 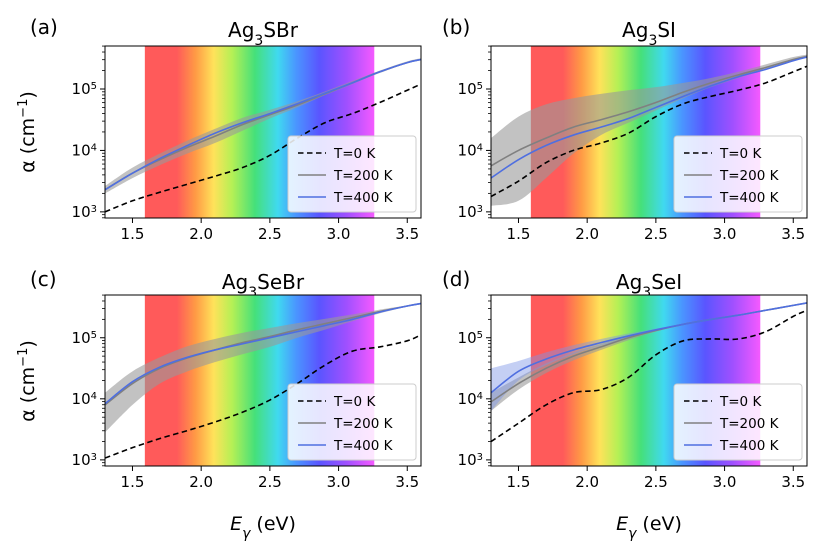 I want to click on panel-title: Ag3SI, so click(x=649, y=33).